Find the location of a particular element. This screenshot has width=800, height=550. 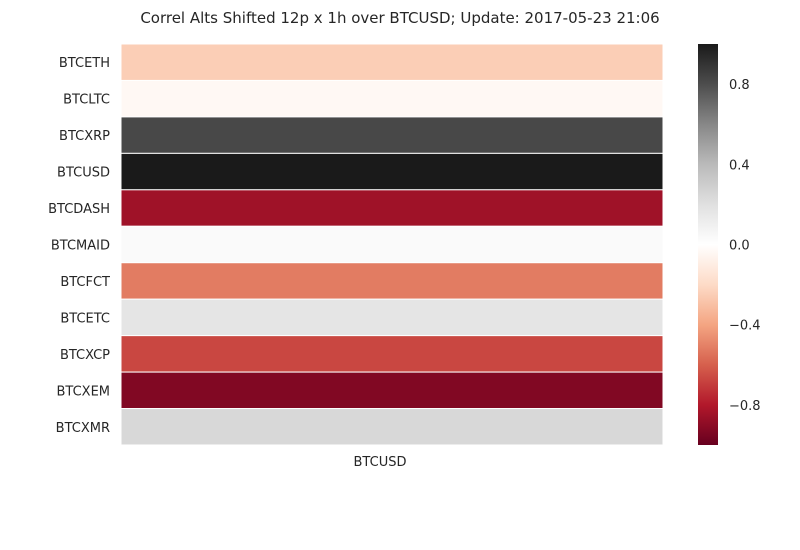

row-label-btcxcp: BTCXCP is located at coordinates (85, 355).